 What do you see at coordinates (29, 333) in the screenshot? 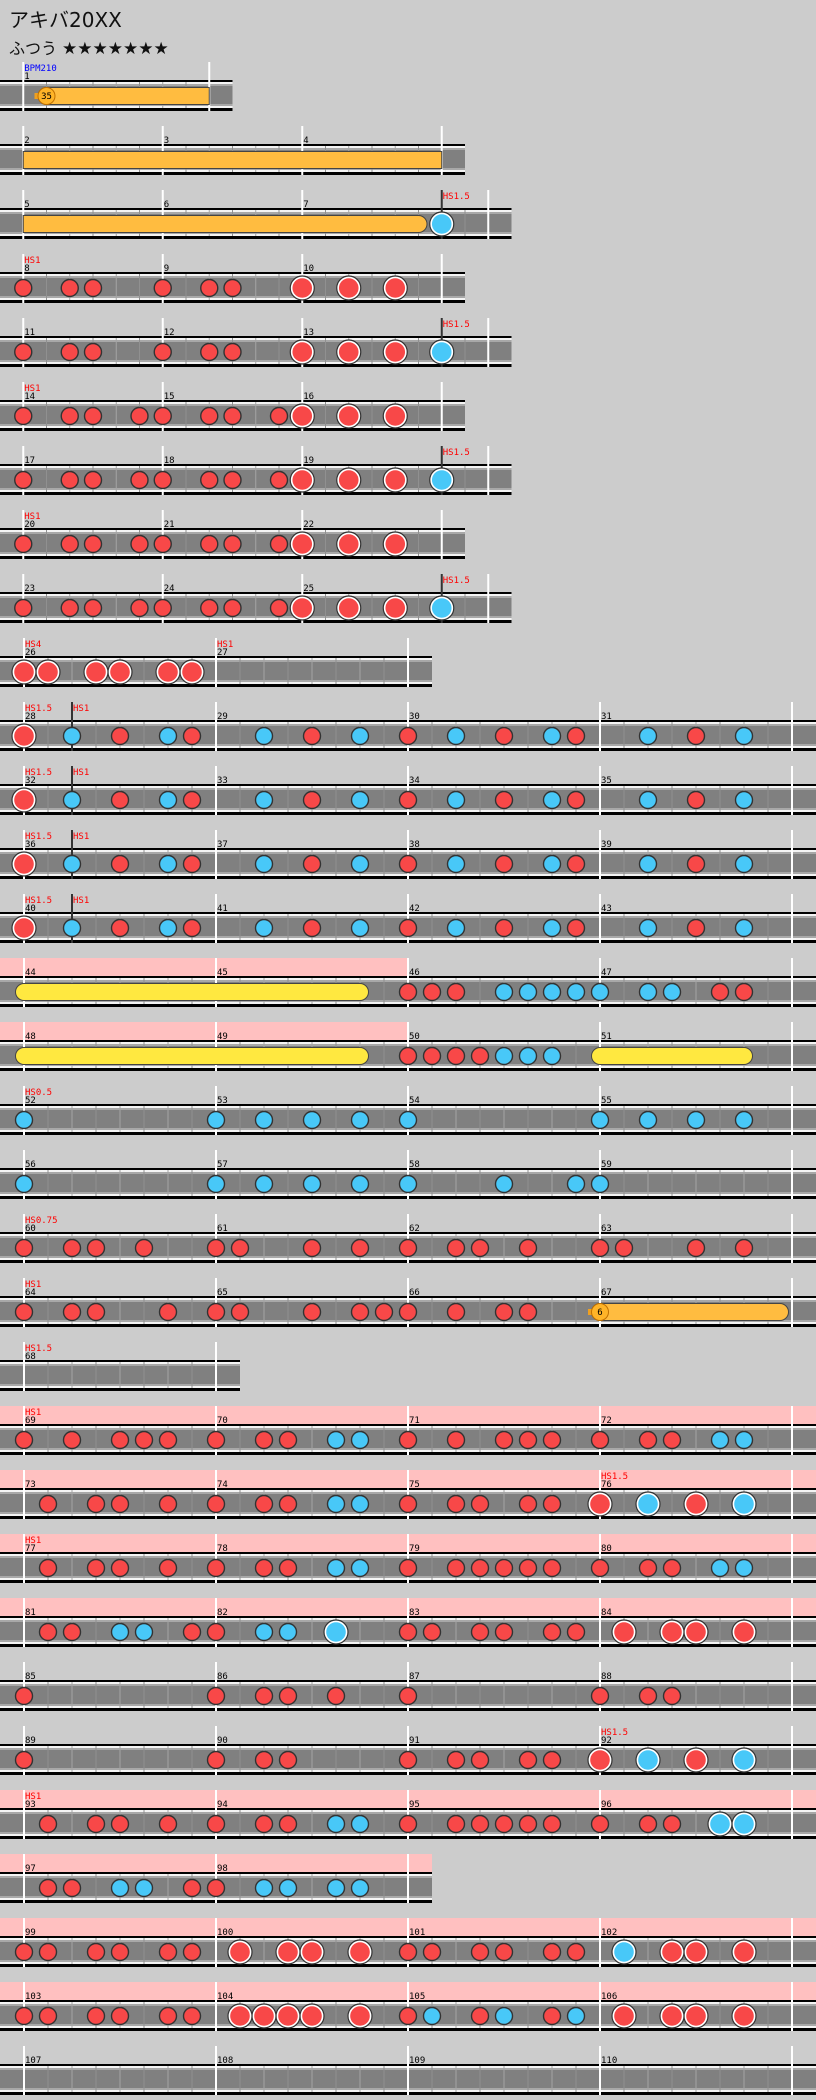
I see `measure-number: 11` at bounding box center [29, 333].